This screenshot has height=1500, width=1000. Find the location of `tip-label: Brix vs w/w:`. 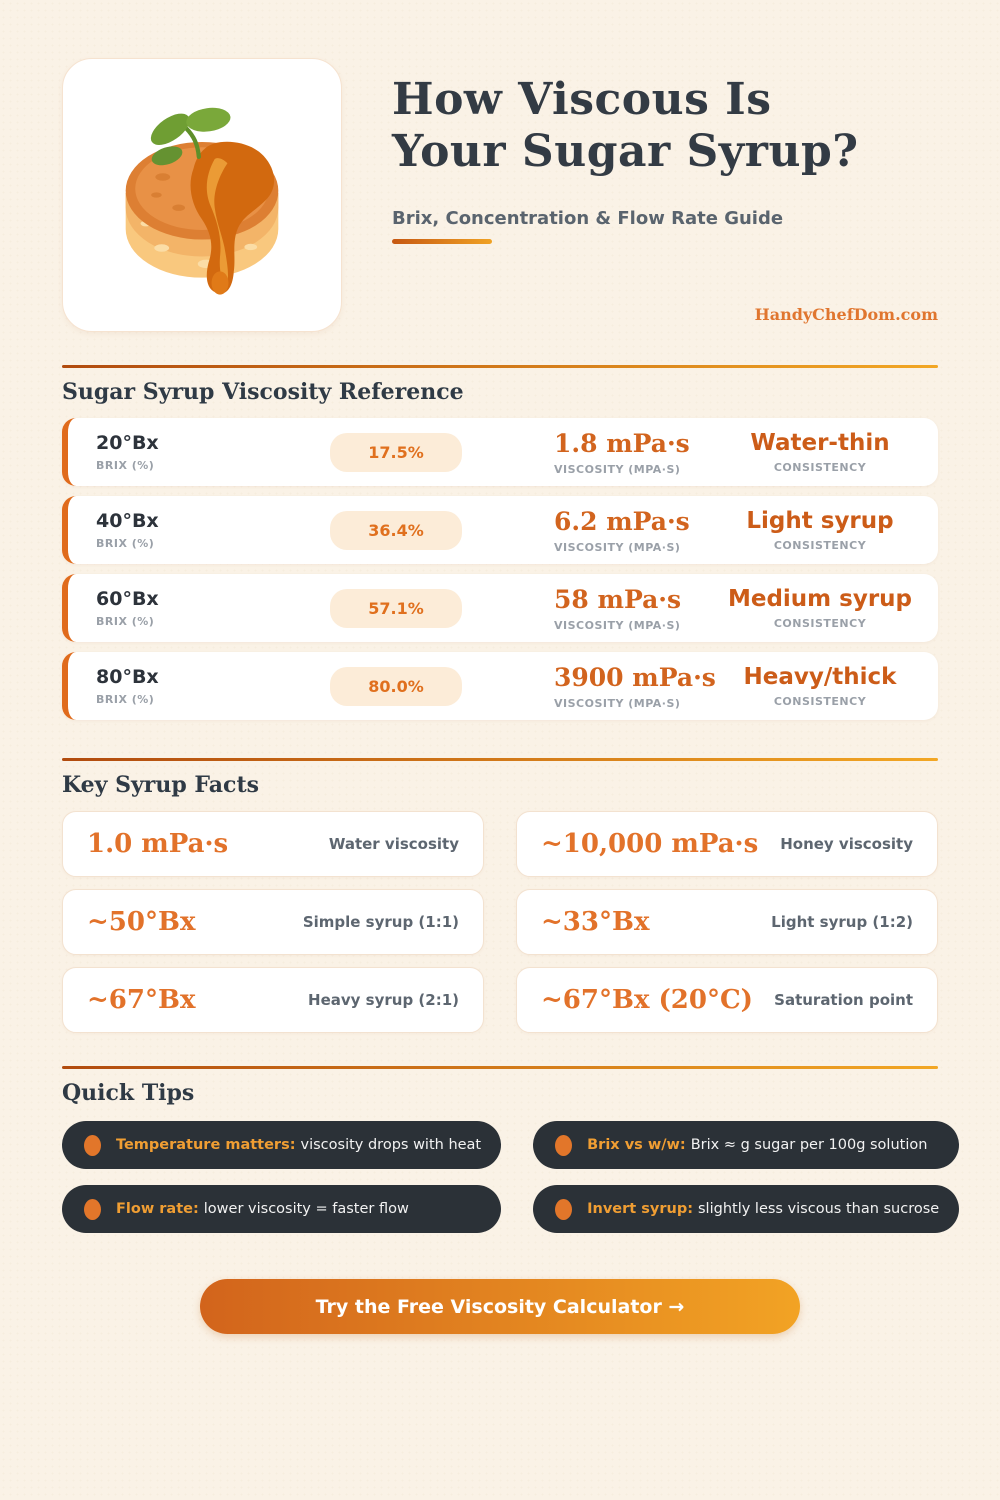

tip-label: Brix vs w/w: is located at coordinates (636, 1145).